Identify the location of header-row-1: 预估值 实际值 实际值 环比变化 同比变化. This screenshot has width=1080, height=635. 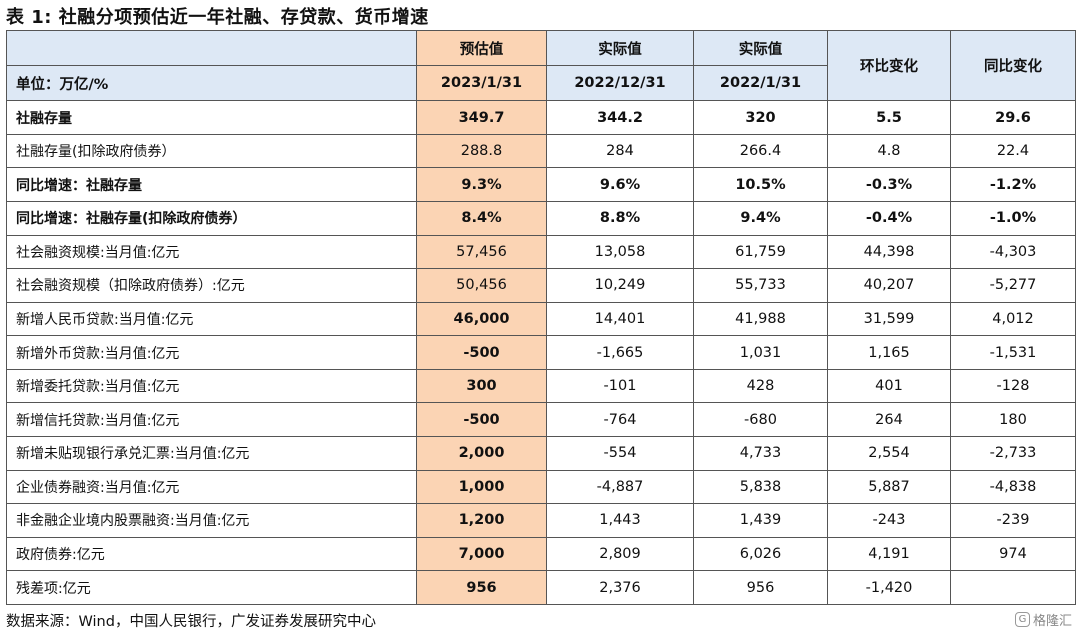
(541, 65).